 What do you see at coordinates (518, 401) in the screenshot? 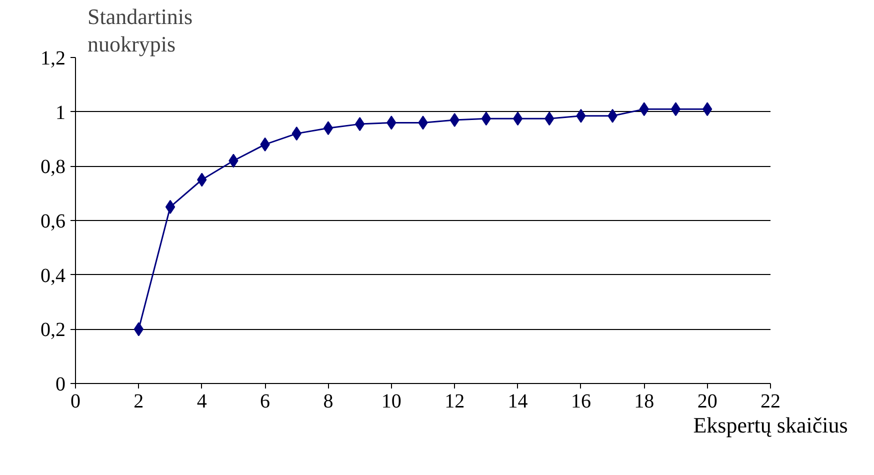
I see `x-tick-label: 14` at bounding box center [518, 401].